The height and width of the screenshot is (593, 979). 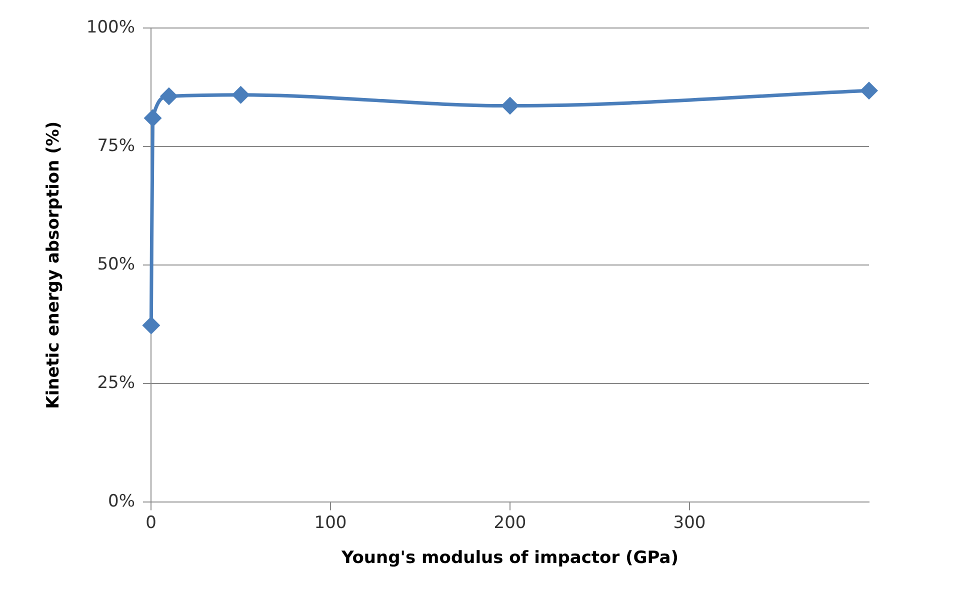 I want to click on y-tick-label: 75%, so click(x=116, y=146).